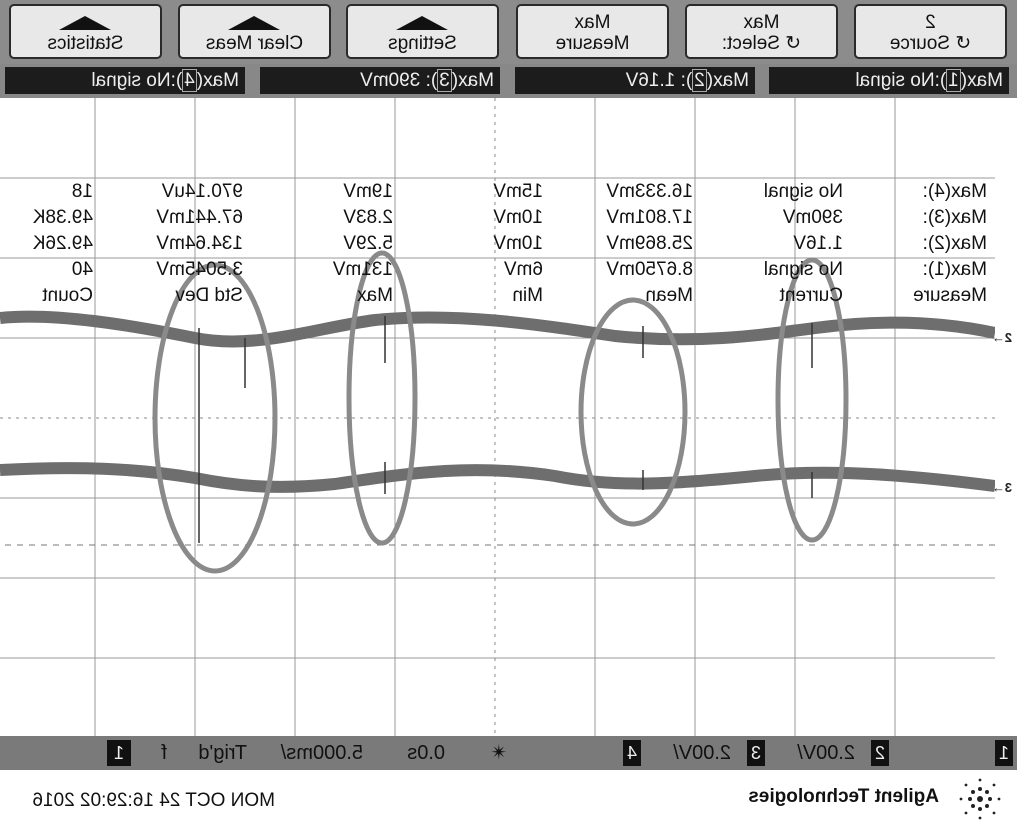 The width and height of the screenshot is (1017, 829). Describe the element at coordinates (750, 43) in the screenshot. I see `select-softkey-label: Select:` at that location.